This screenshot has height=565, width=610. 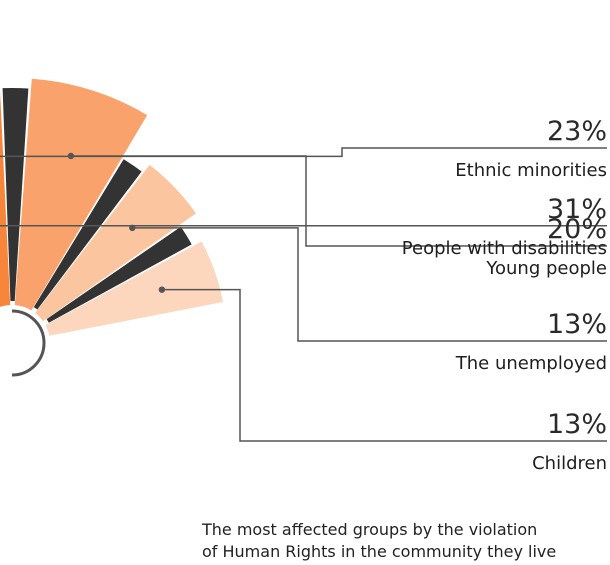 What do you see at coordinates (577, 131) in the screenshot?
I see `value-label-2: 23%` at bounding box center [577, 131].